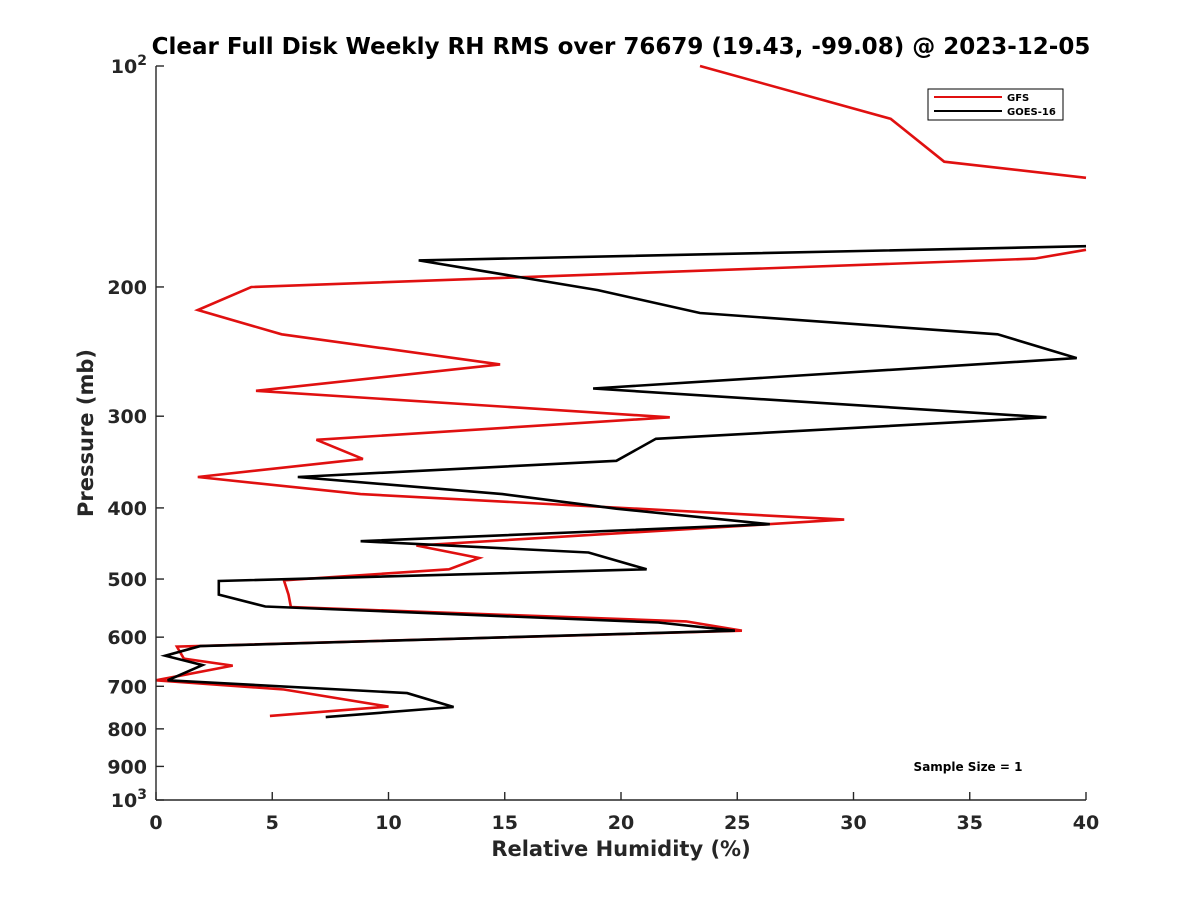  I want to click on y-ticks-layer: 10² 200 300 400 500 600 700 800 900 10³, so click(135, 432).